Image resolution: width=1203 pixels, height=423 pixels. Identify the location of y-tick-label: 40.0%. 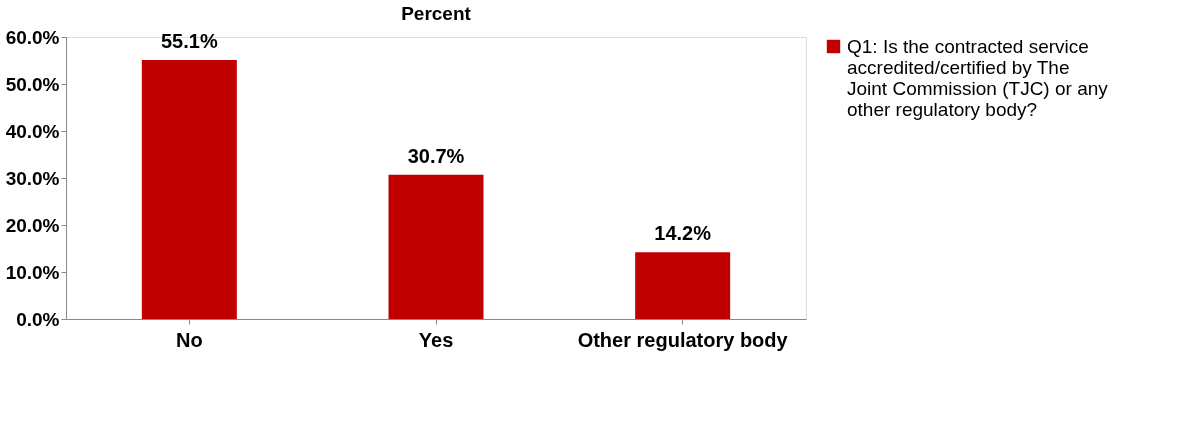
(32, 131).